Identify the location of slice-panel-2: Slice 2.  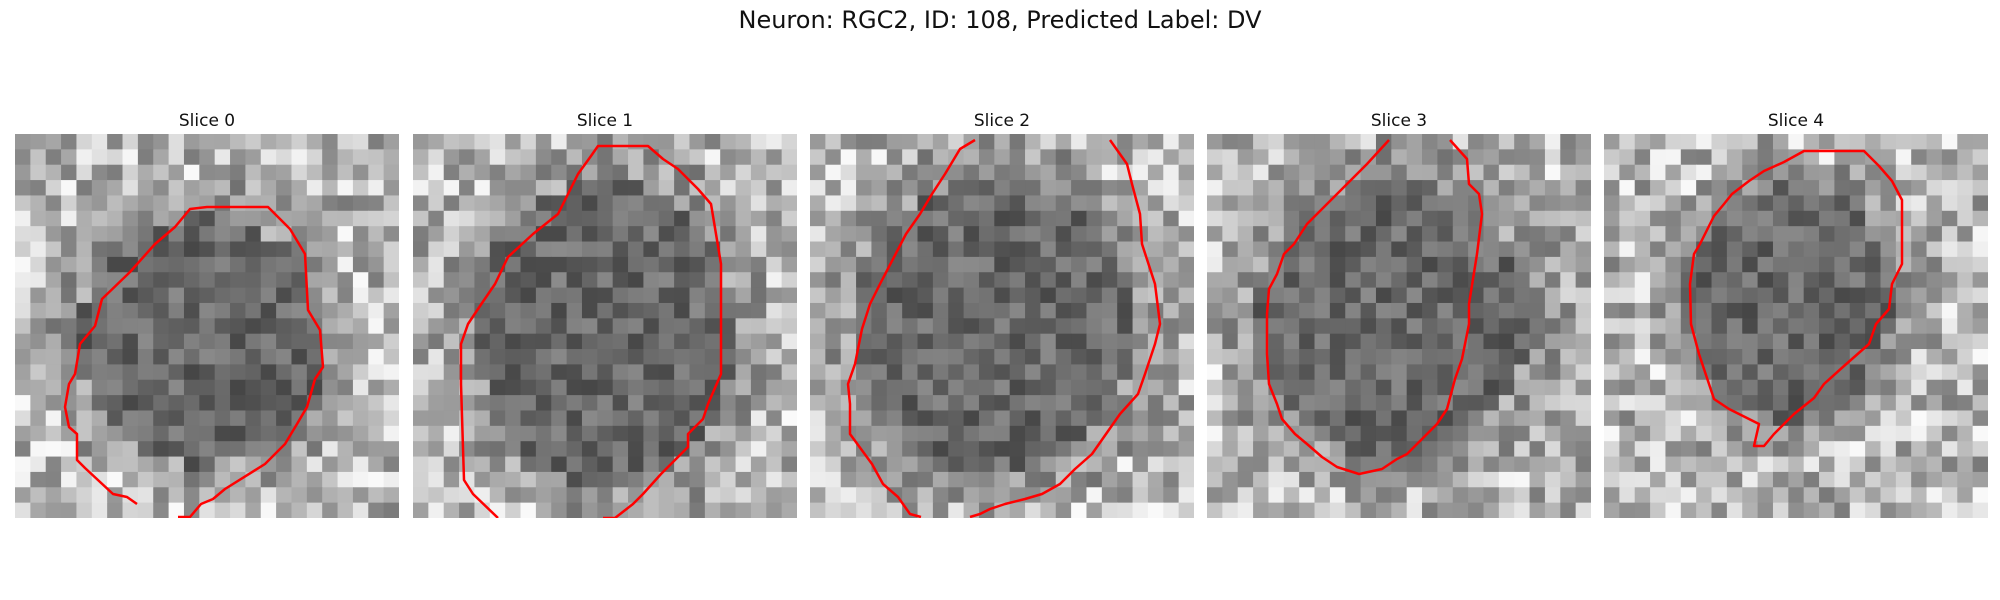
(1002, 313).